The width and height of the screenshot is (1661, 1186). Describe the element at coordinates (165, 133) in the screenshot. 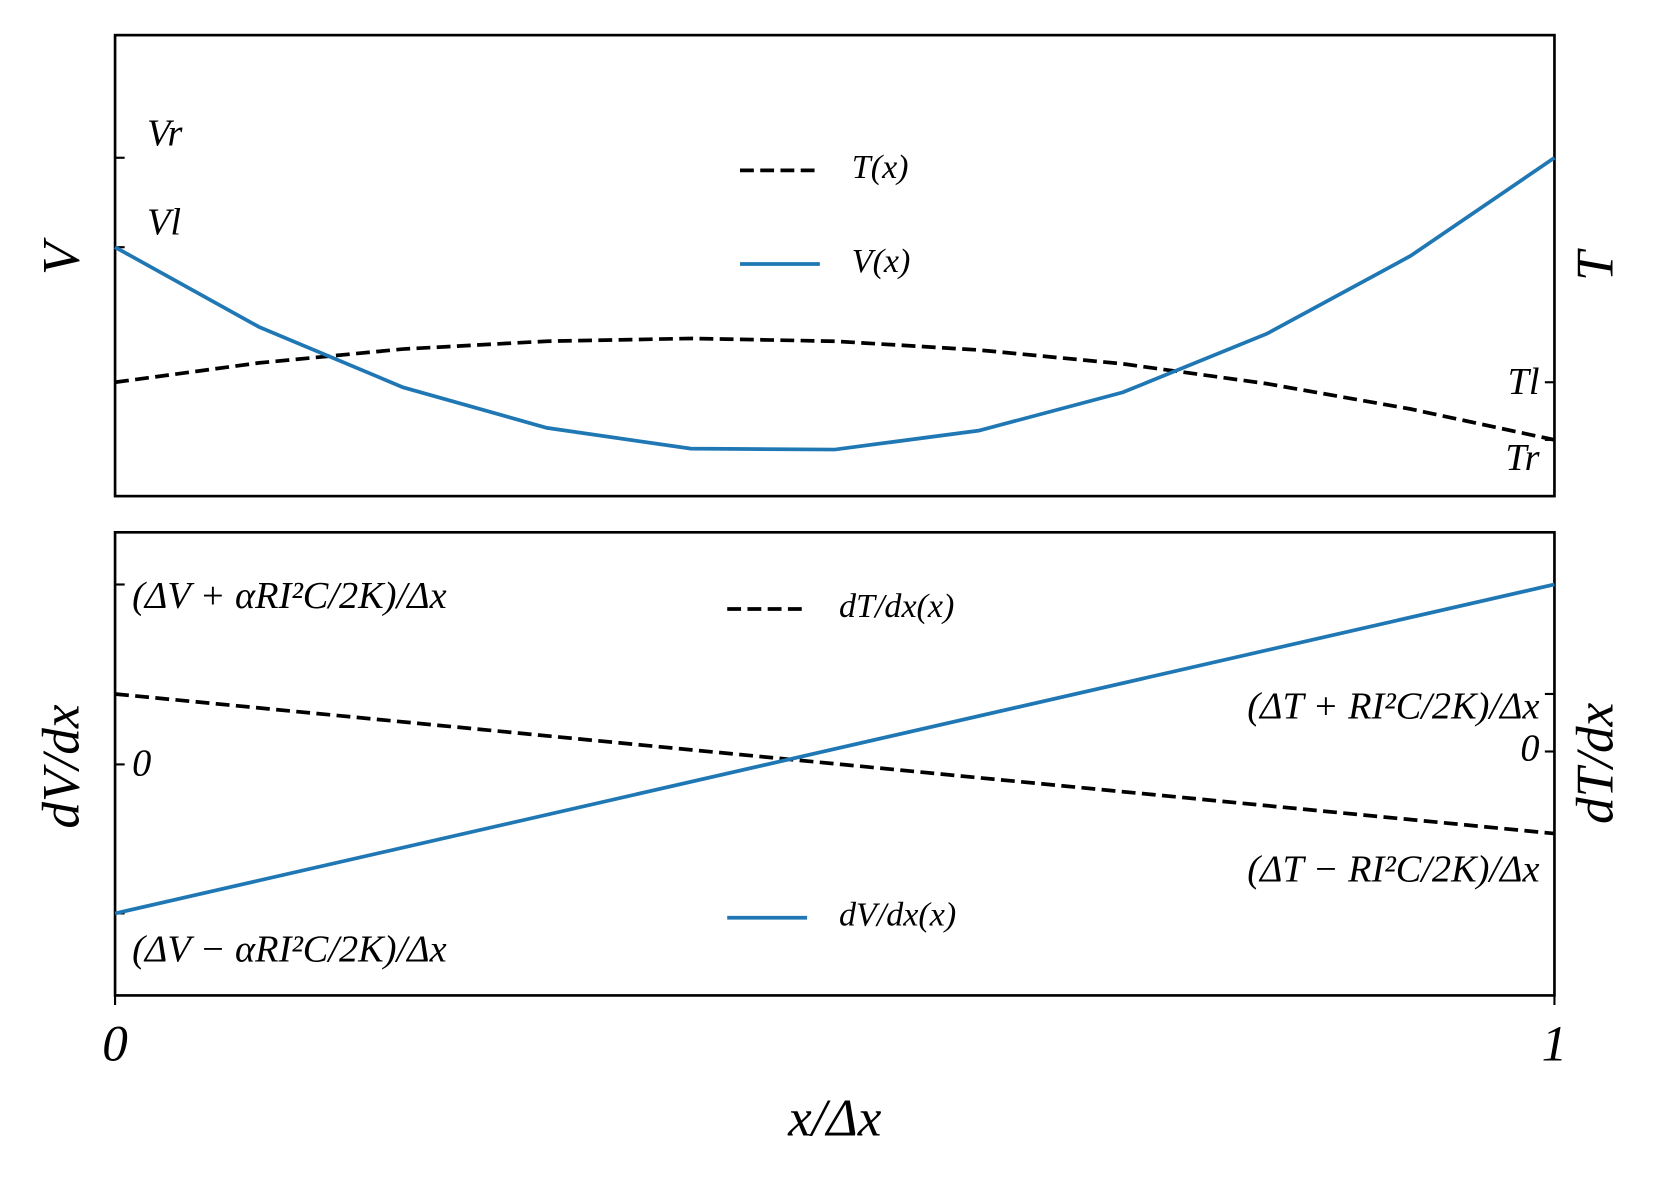

I see `y-tick-label: Vr` at that location.